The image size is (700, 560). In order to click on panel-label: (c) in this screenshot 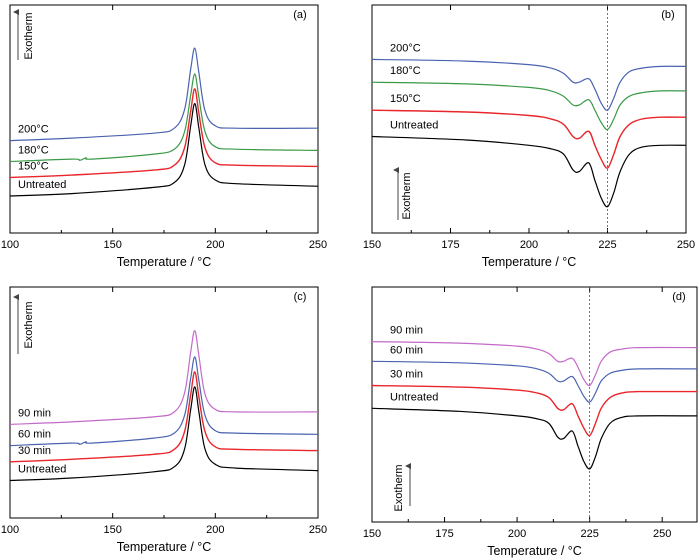, I will do `click(300, 297)`.